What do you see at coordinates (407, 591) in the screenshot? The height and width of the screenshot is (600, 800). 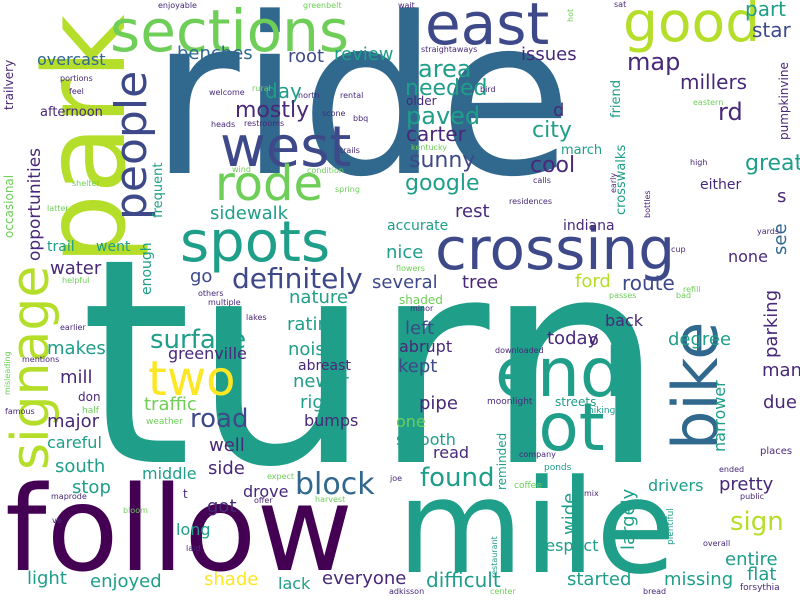 I see `word-adkisson: adkisson` at bounding box center [407, 591].